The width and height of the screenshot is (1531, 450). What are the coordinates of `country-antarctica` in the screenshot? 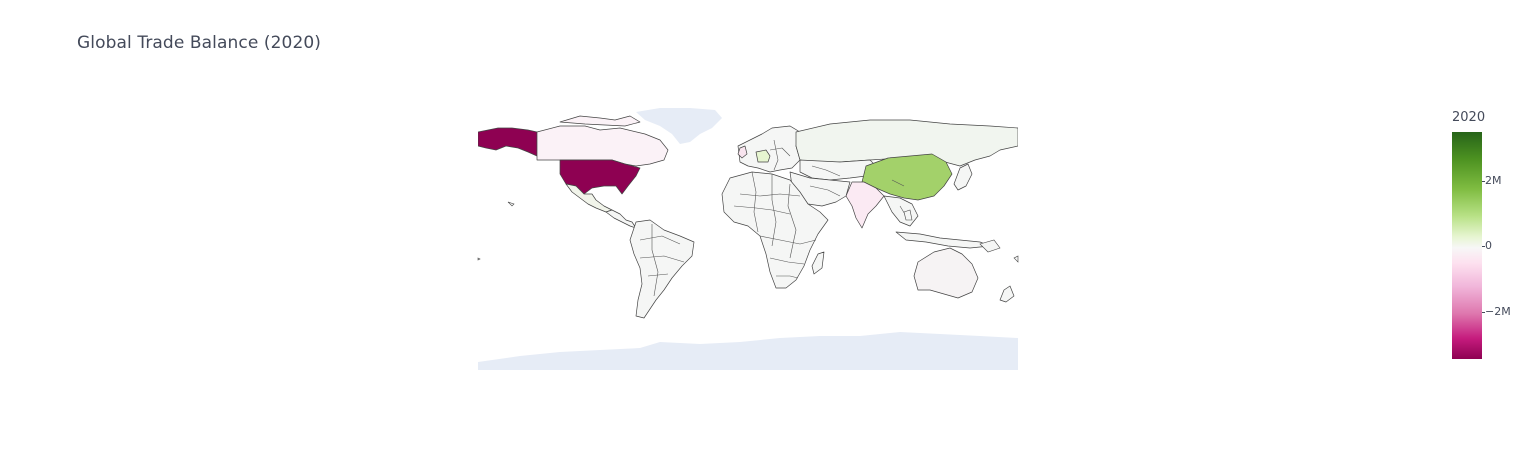 It's located at (748, 351).